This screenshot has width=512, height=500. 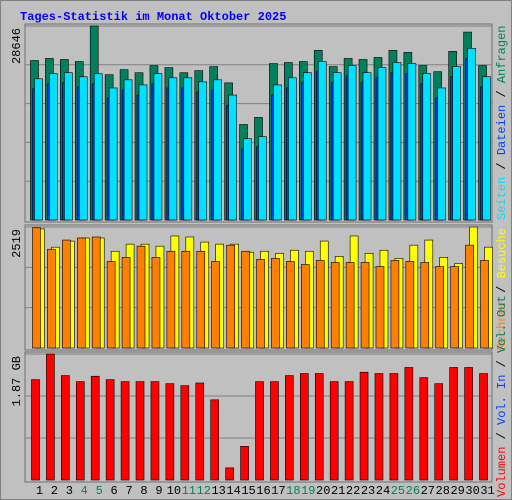 What do you see at coordinates (17, 381) in the screenshot?
I see `y-tick-label: 1.87 GB` at bounding box center [17, 381].